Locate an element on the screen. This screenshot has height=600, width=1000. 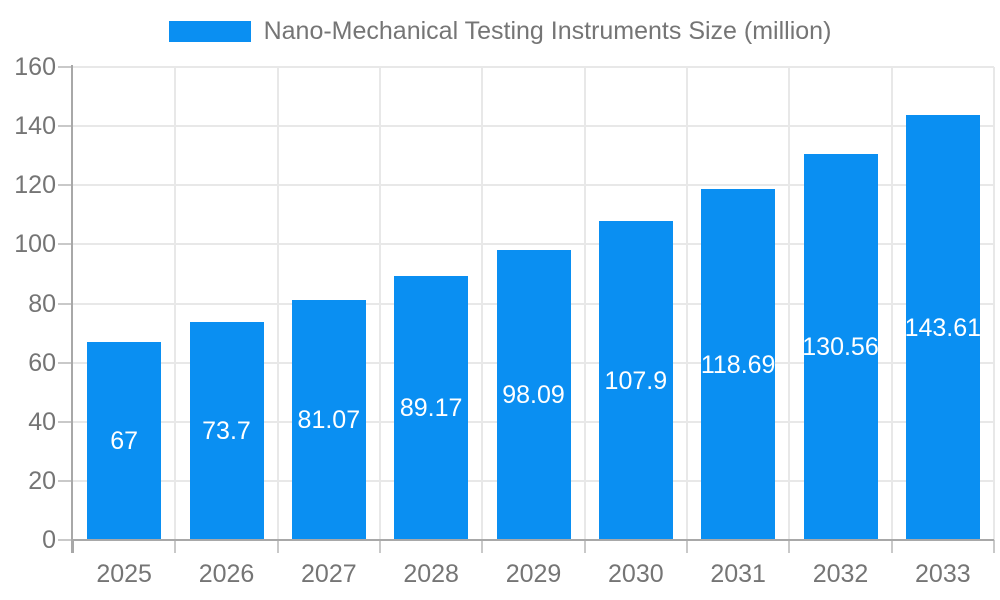
bar-value-label: 98.09 is located at coordinates (533, 395).